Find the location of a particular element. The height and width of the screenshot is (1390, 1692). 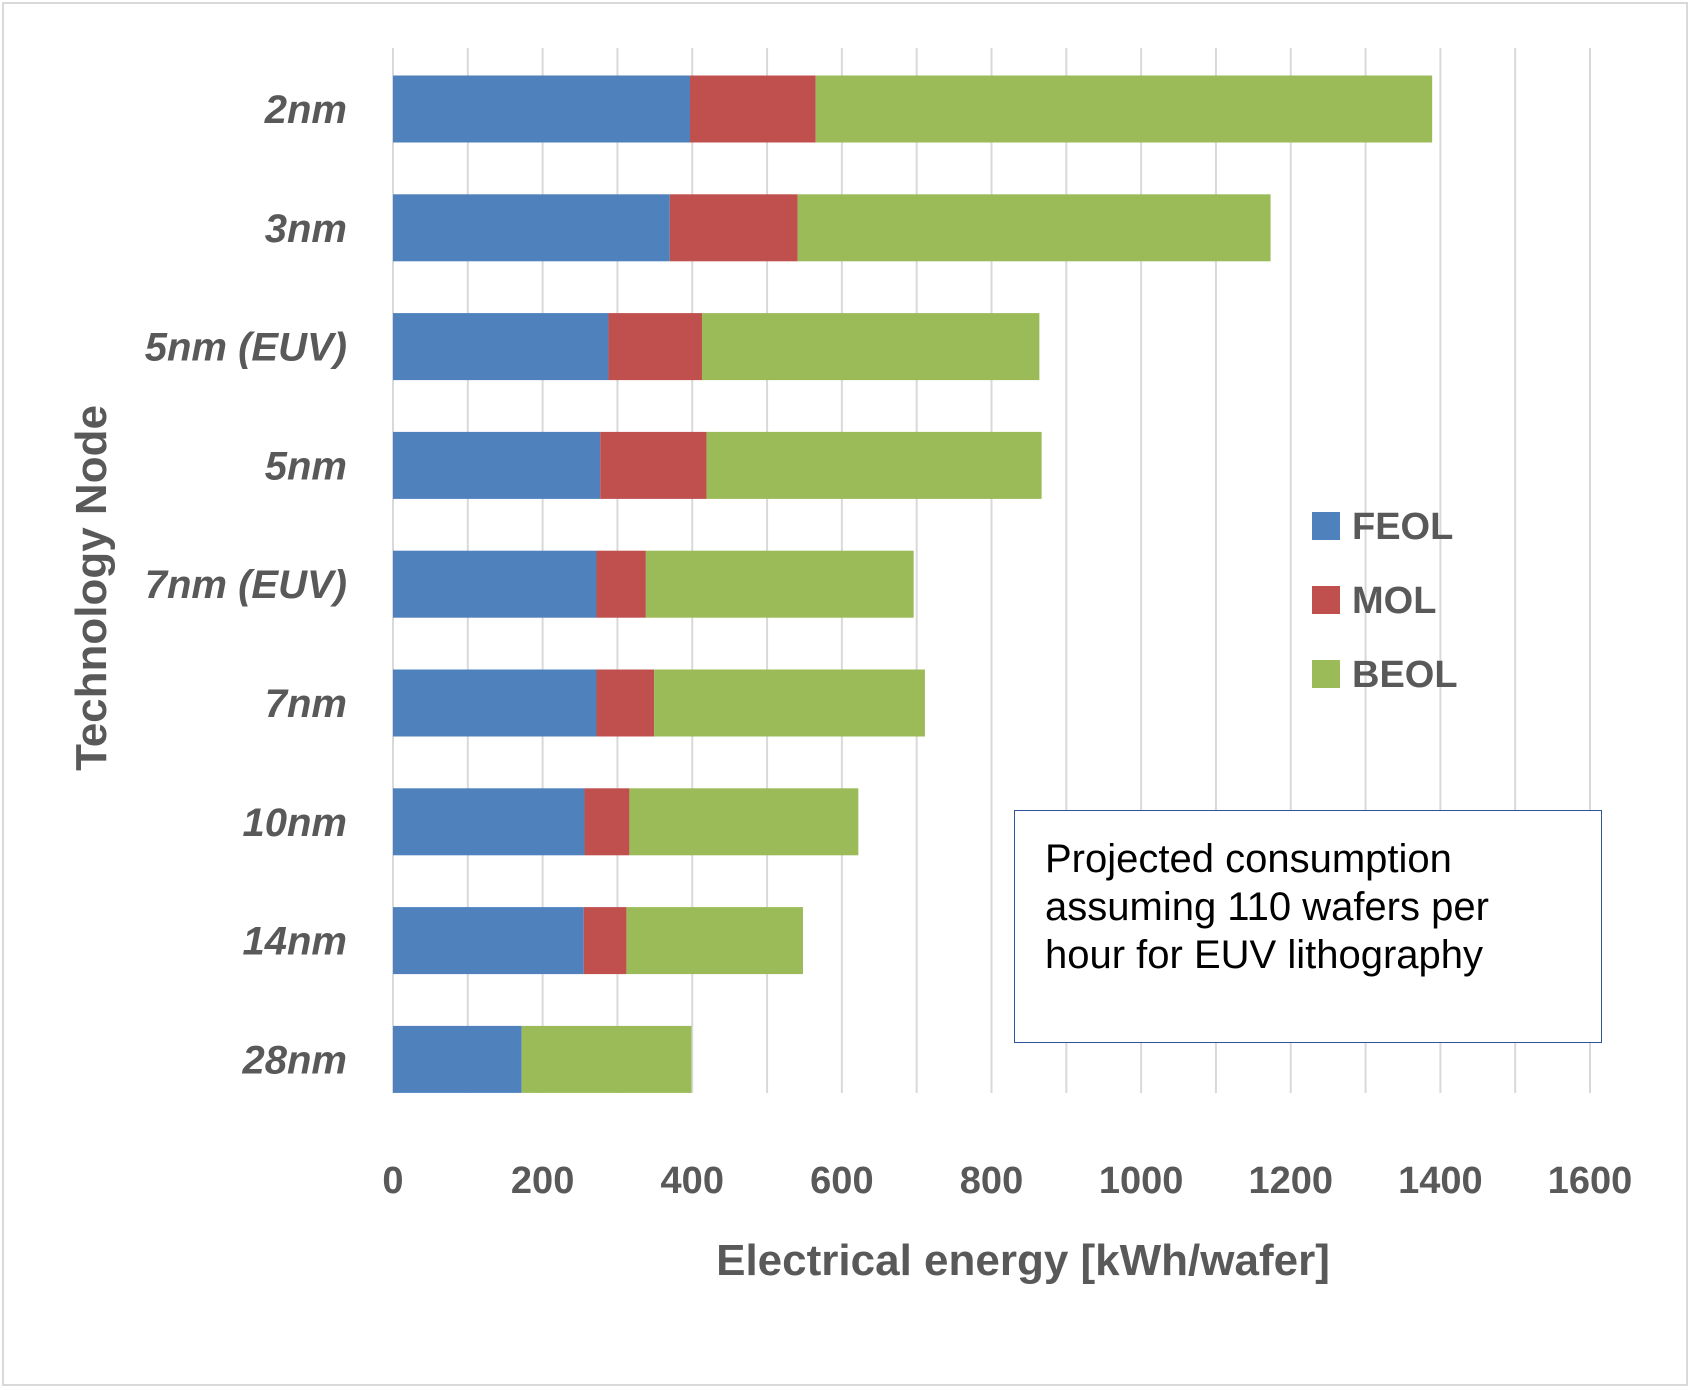

x-tick-label: 600 is located at coordinates (841, 1181).